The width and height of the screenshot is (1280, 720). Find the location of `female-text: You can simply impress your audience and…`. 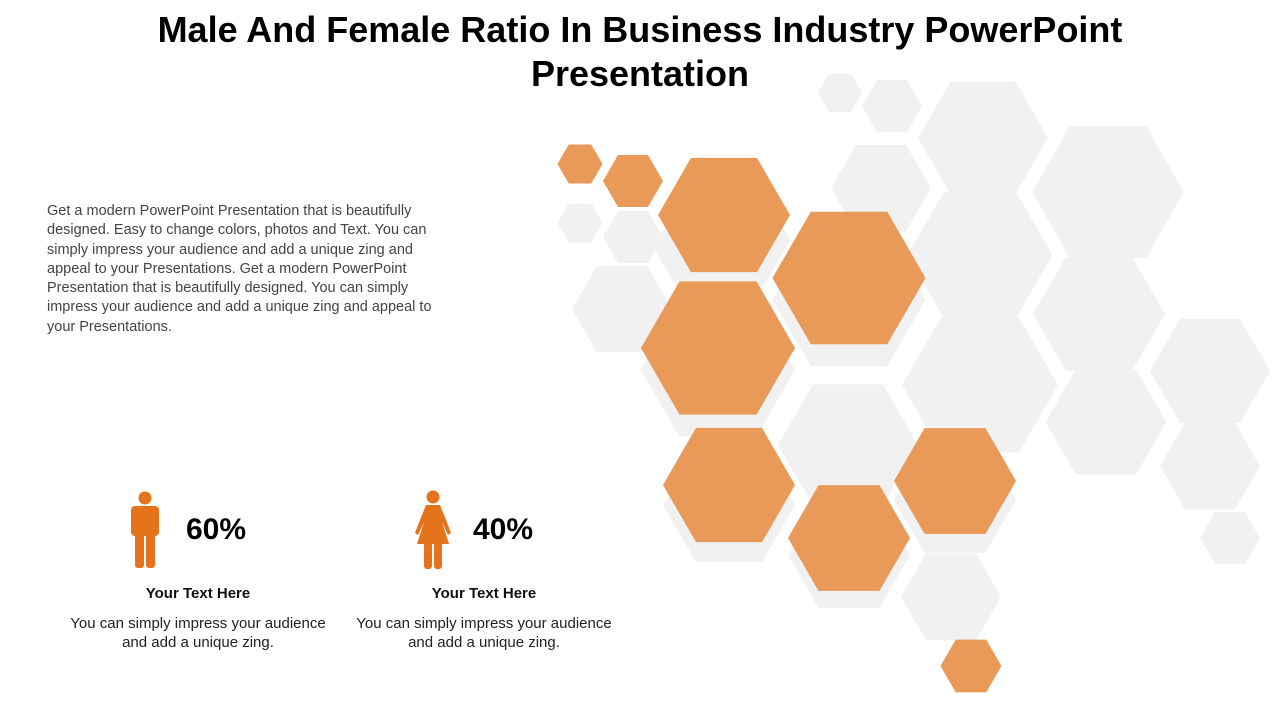

female-text: You can simply impress your audience and… is located at coordinates (484, 633).